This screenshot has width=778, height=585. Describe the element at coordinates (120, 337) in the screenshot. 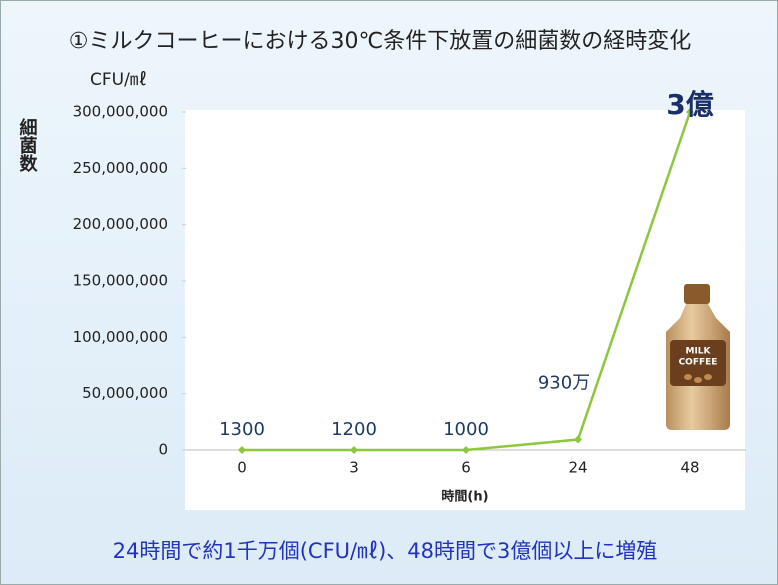

I see `y-tick-label: 100,000,000` at that location.